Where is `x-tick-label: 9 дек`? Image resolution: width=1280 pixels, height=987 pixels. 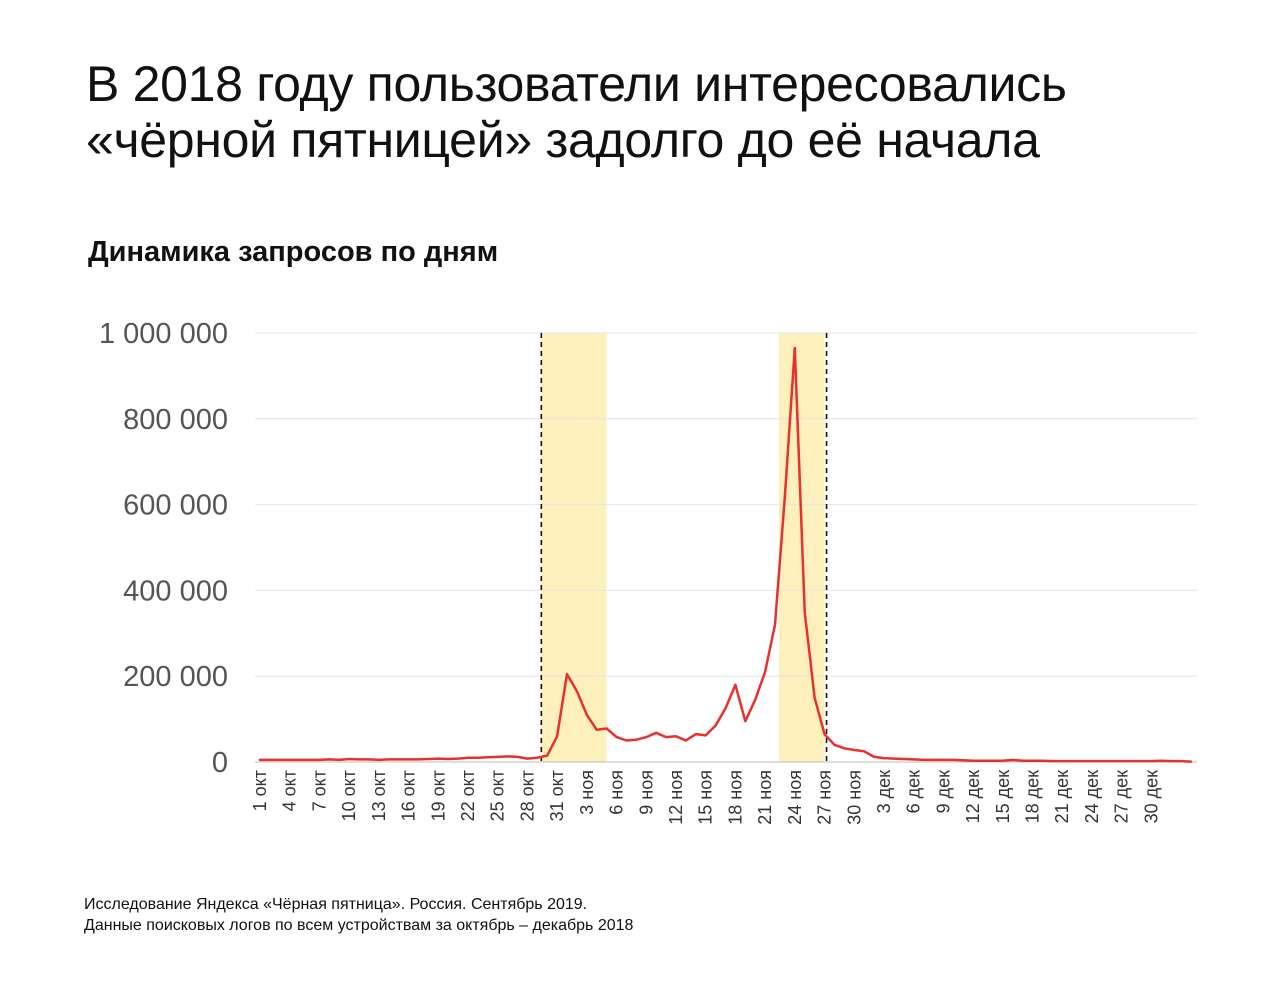
x-tick-label: 9 дек is located at coordinates (943, 792).